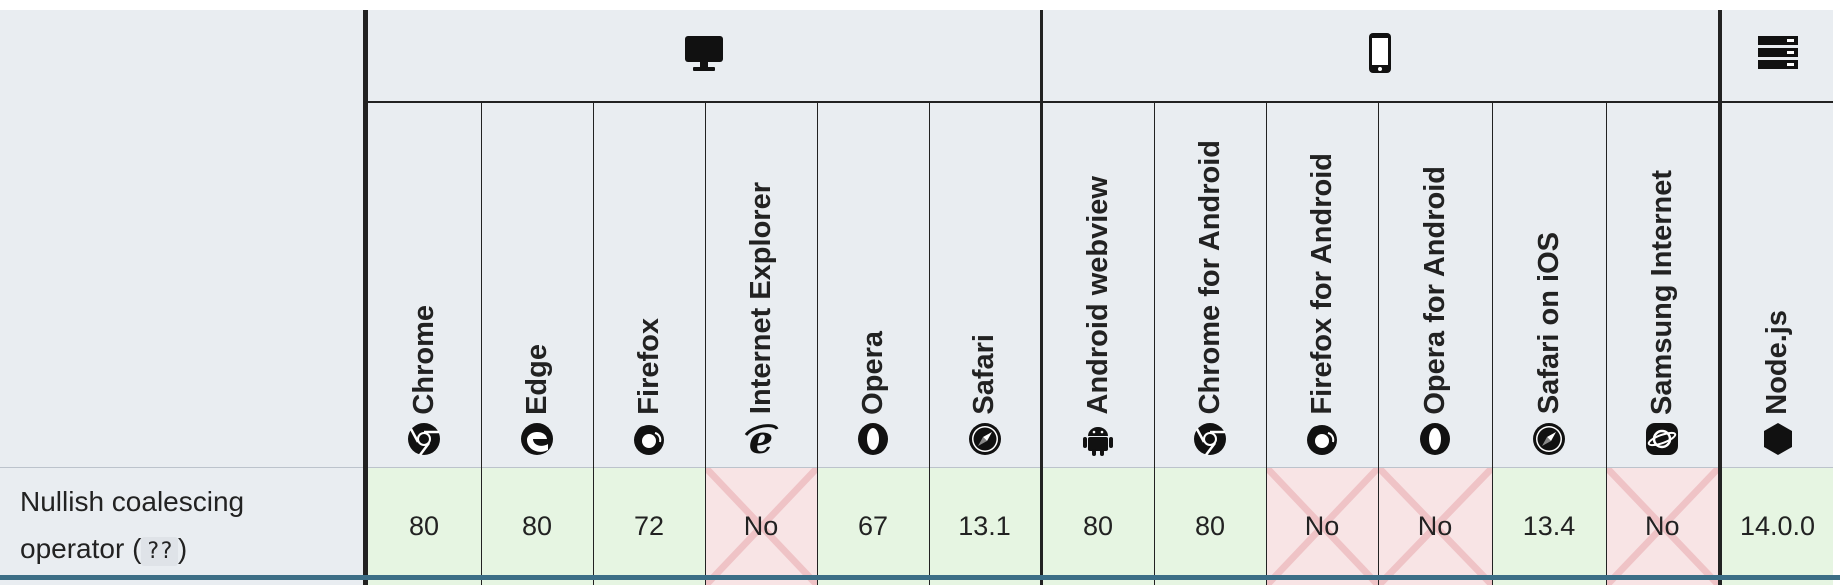 This screenshot has width=1840, height=585. I want to click on support-cell-firefox-for-android: No, so click(1321, 525).